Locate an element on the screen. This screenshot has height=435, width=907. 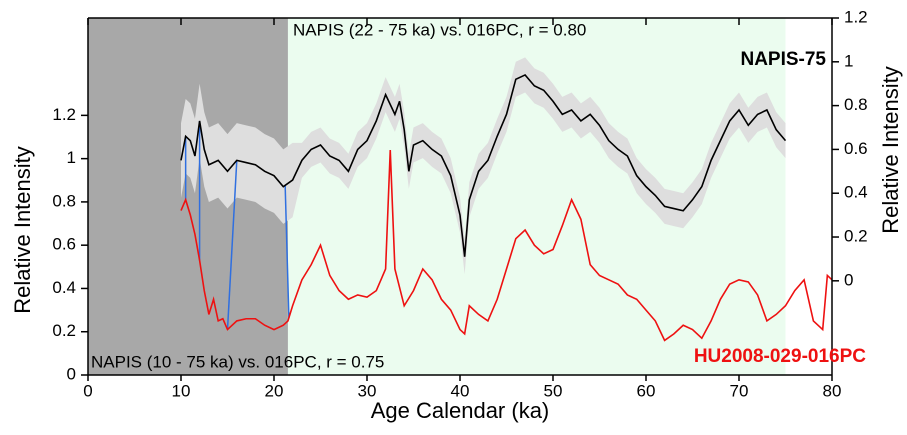
x-tick-label: 70 is located at coordinates (739, 390).